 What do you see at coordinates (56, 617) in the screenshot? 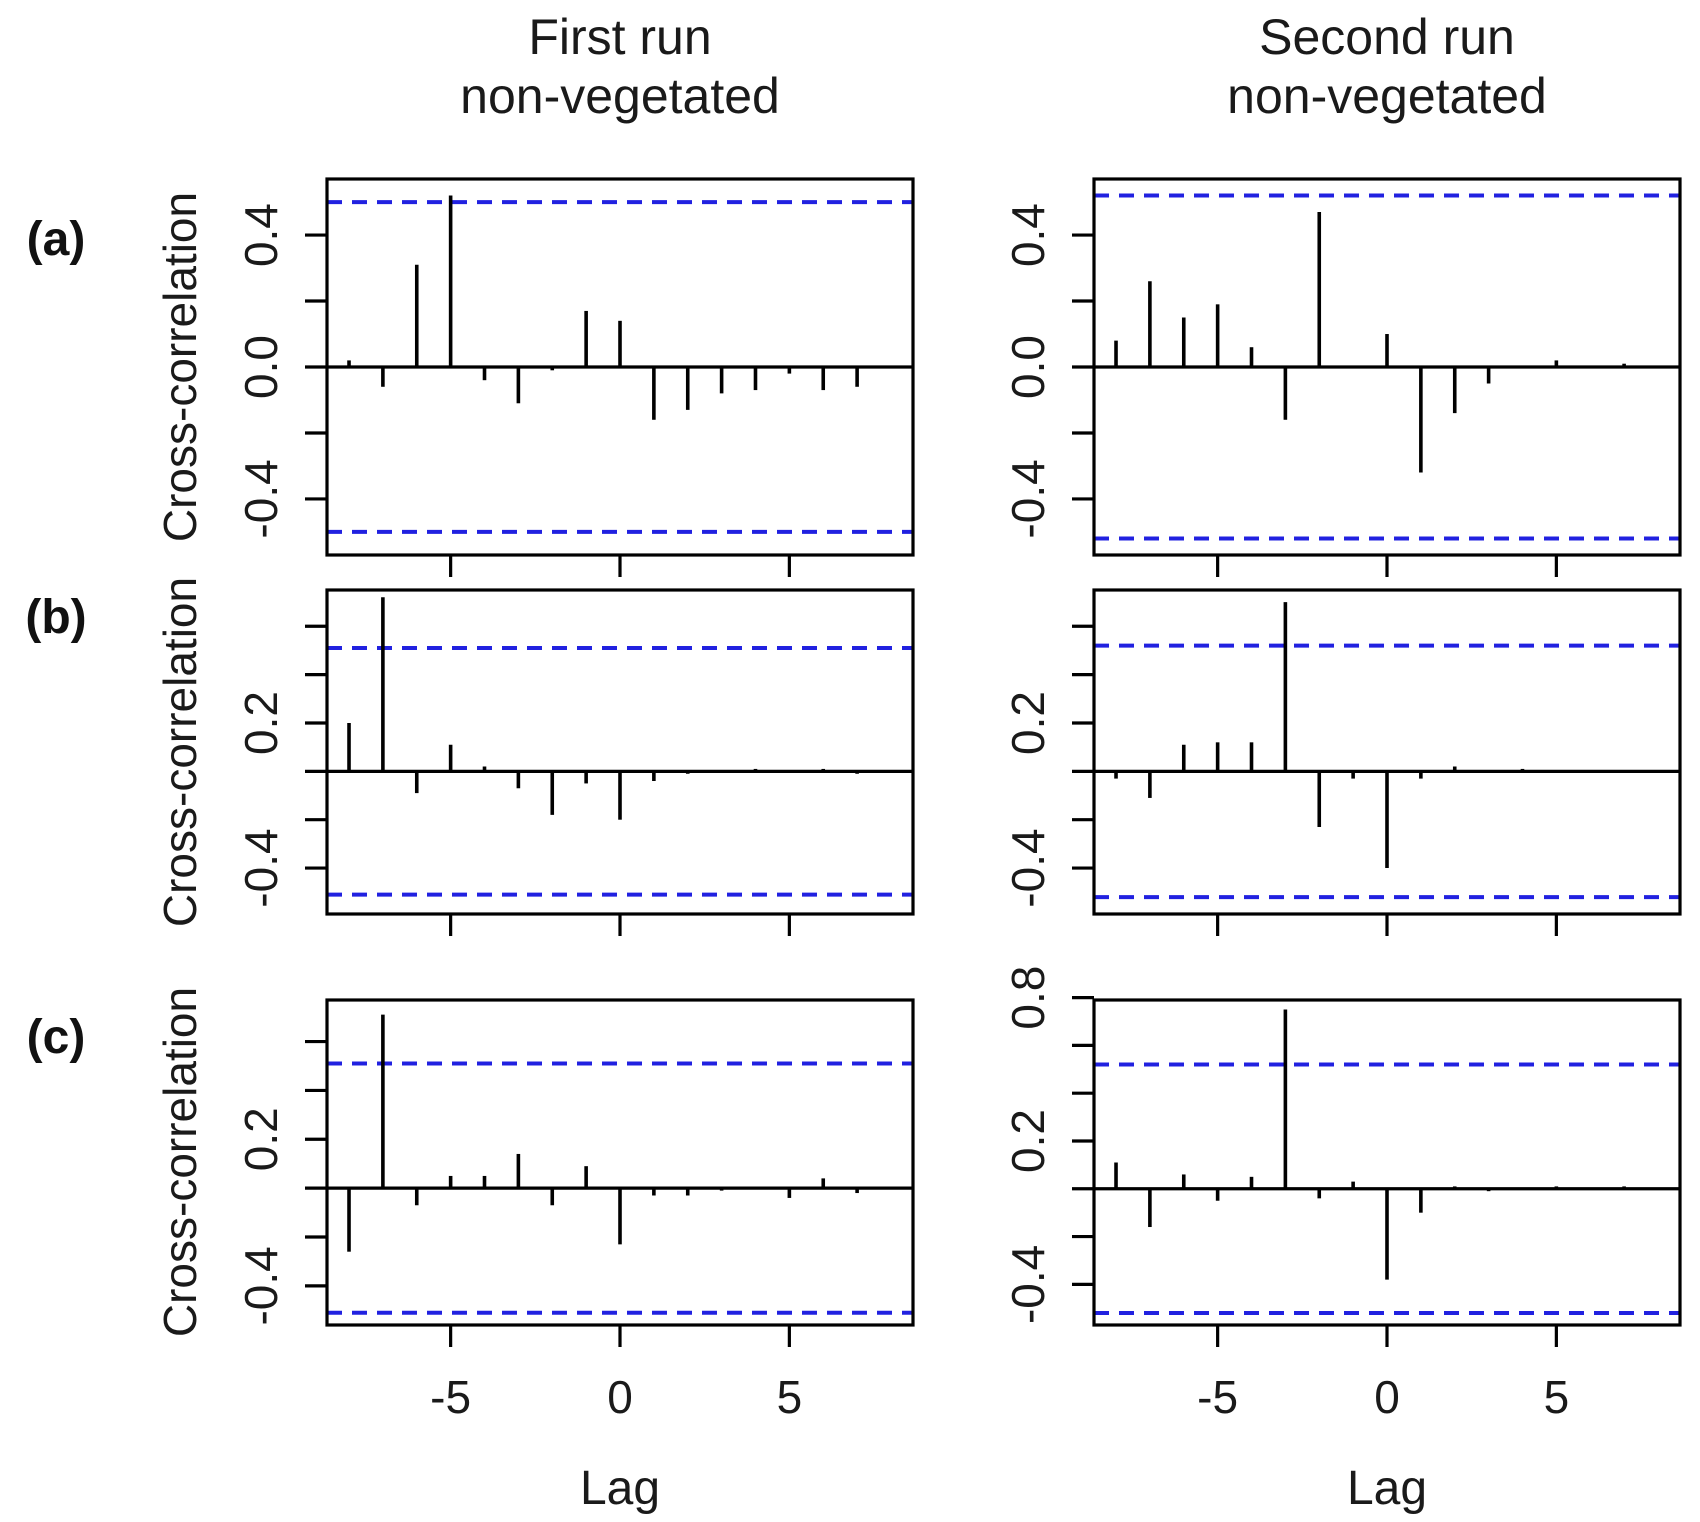
I see `row-label-b: (b)` at bounding box center [56, 617].